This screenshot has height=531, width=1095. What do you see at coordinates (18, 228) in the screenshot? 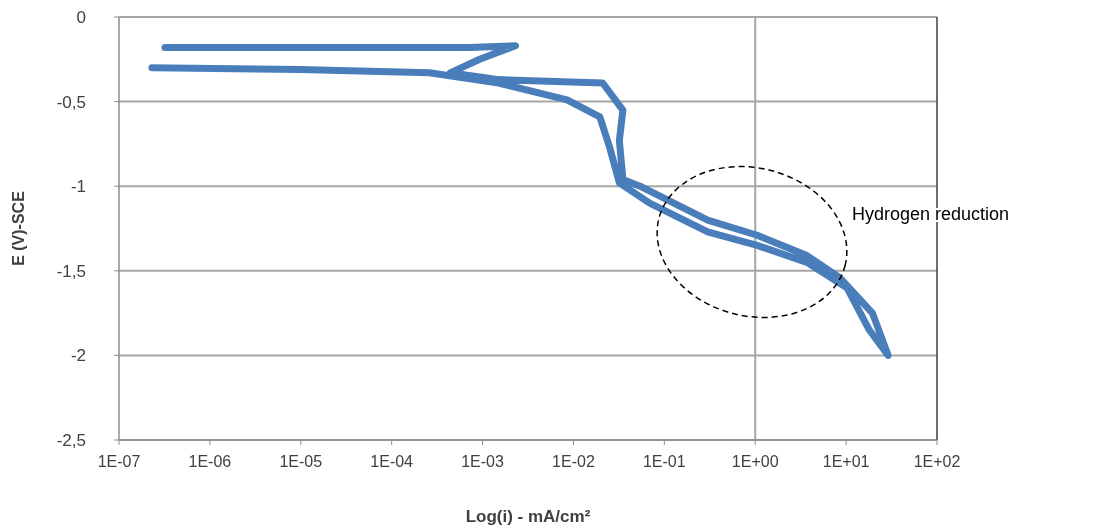
I see `y-axis-title: E (V)-SCE` at bounding box center [18, 228].